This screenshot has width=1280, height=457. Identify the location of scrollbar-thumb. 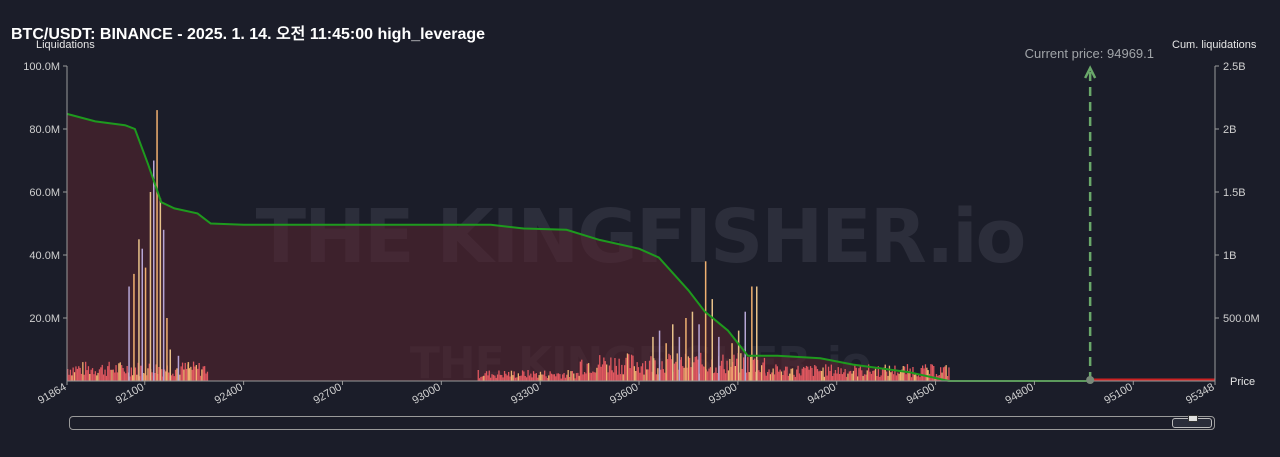
(1192, 421).